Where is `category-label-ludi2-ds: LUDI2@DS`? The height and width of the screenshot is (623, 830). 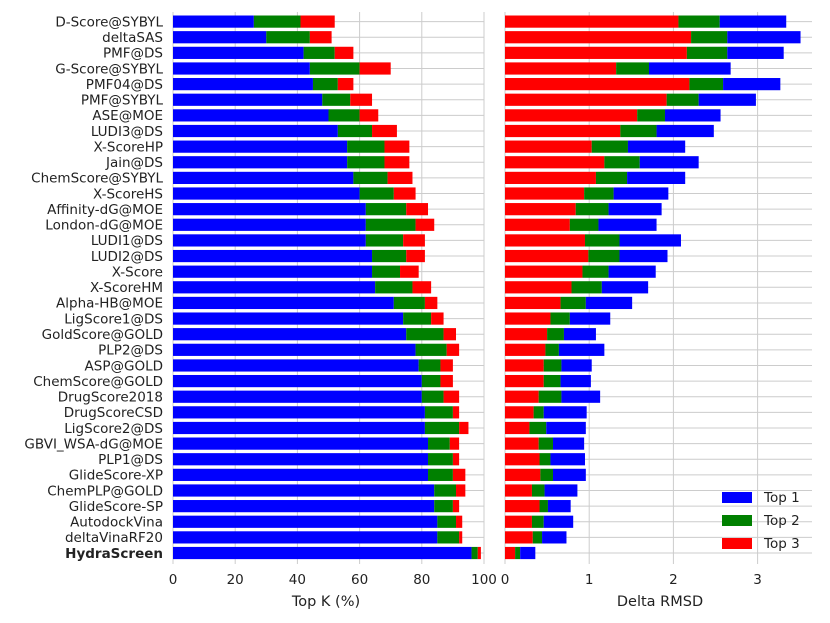 category-label-ludi2-ds: LUDI2@DS is located at coordinates (127, 257).